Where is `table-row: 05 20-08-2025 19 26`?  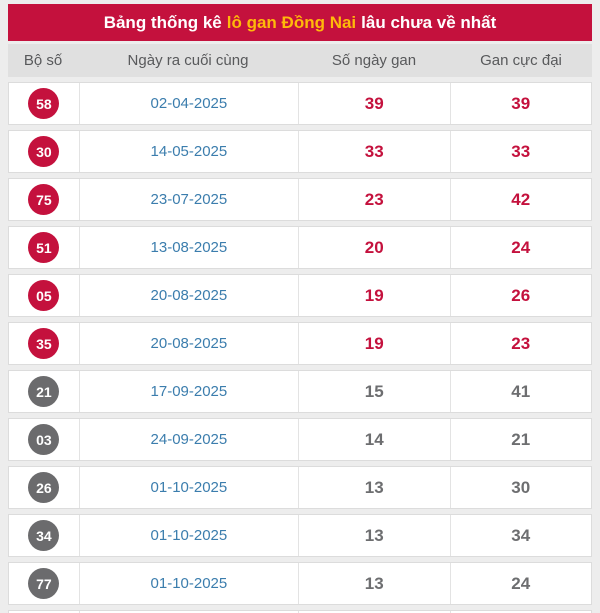
table-row: 05 20-08-2025 19 26 is located at coordinates (300, 295).